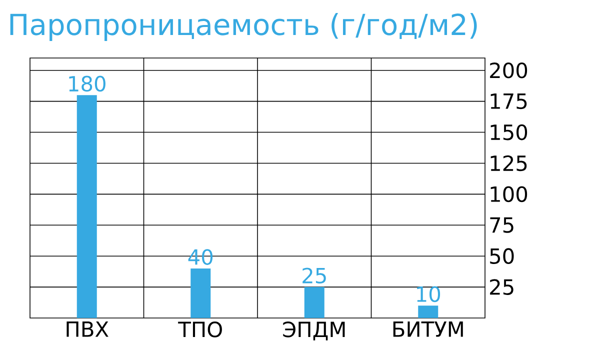 Image resolution: width=600 pixels, height=360 pixels. I want to click on y-tick-label: 25, so click(502, 287).